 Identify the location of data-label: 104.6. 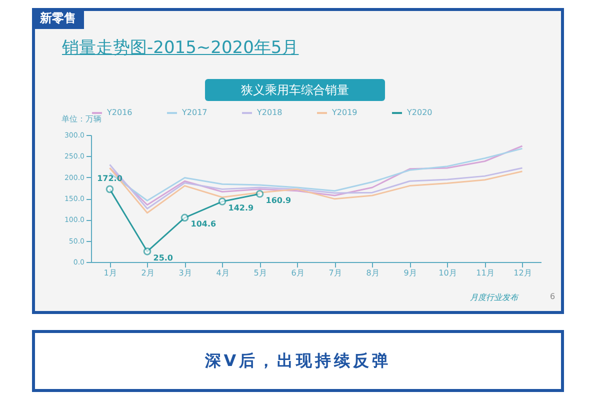
(203, 224).